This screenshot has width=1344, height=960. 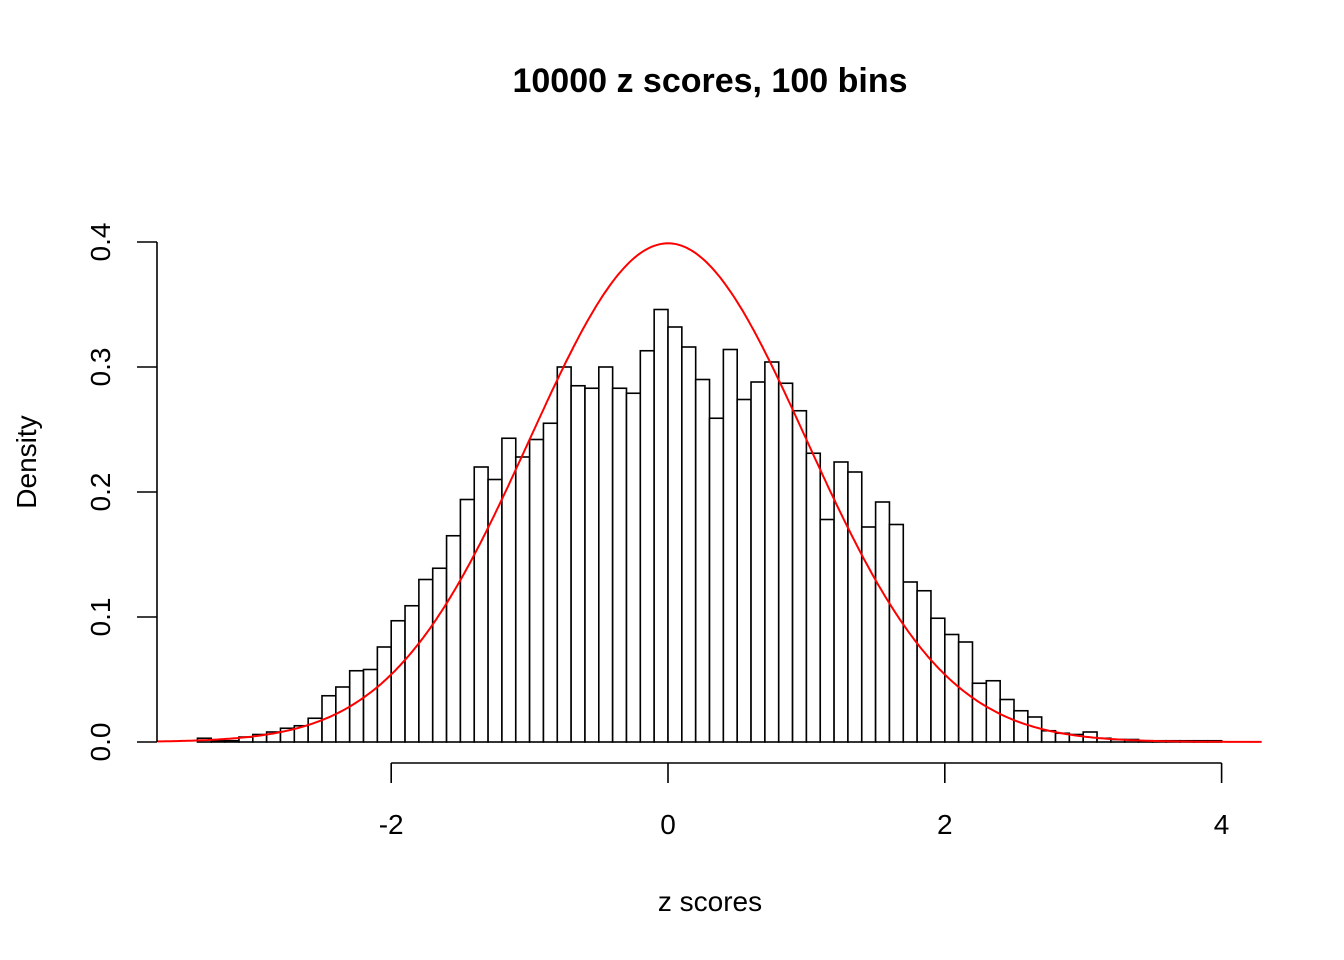 What do you see at coordinates (668, 824) in the screenshot?
I see `x-tick-label: 0` at bounding box center [668, 824].